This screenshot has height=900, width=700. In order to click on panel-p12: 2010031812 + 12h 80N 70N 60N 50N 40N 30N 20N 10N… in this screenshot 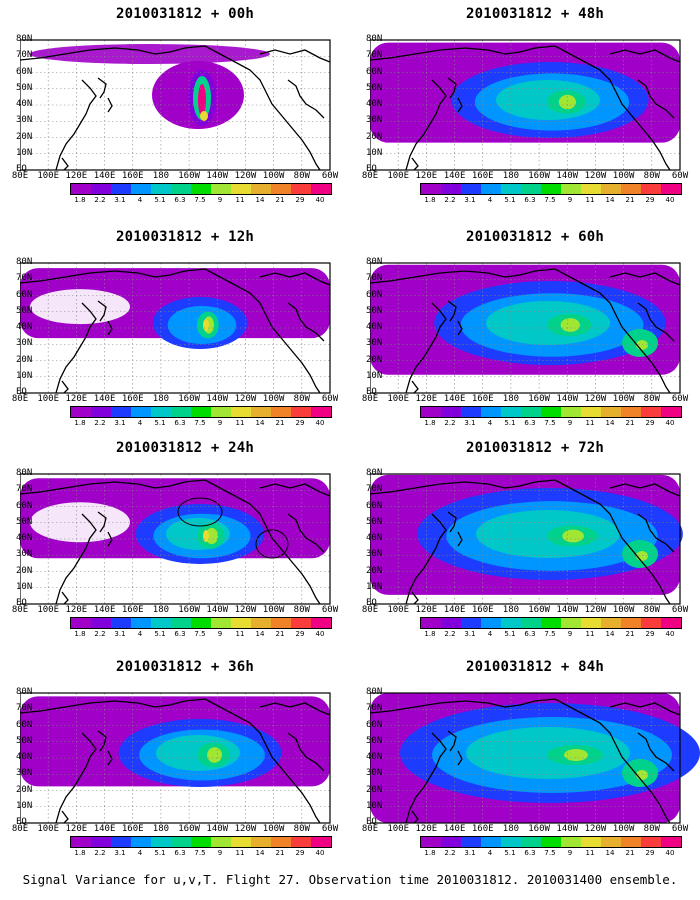, I will do `click(181, 326)`.